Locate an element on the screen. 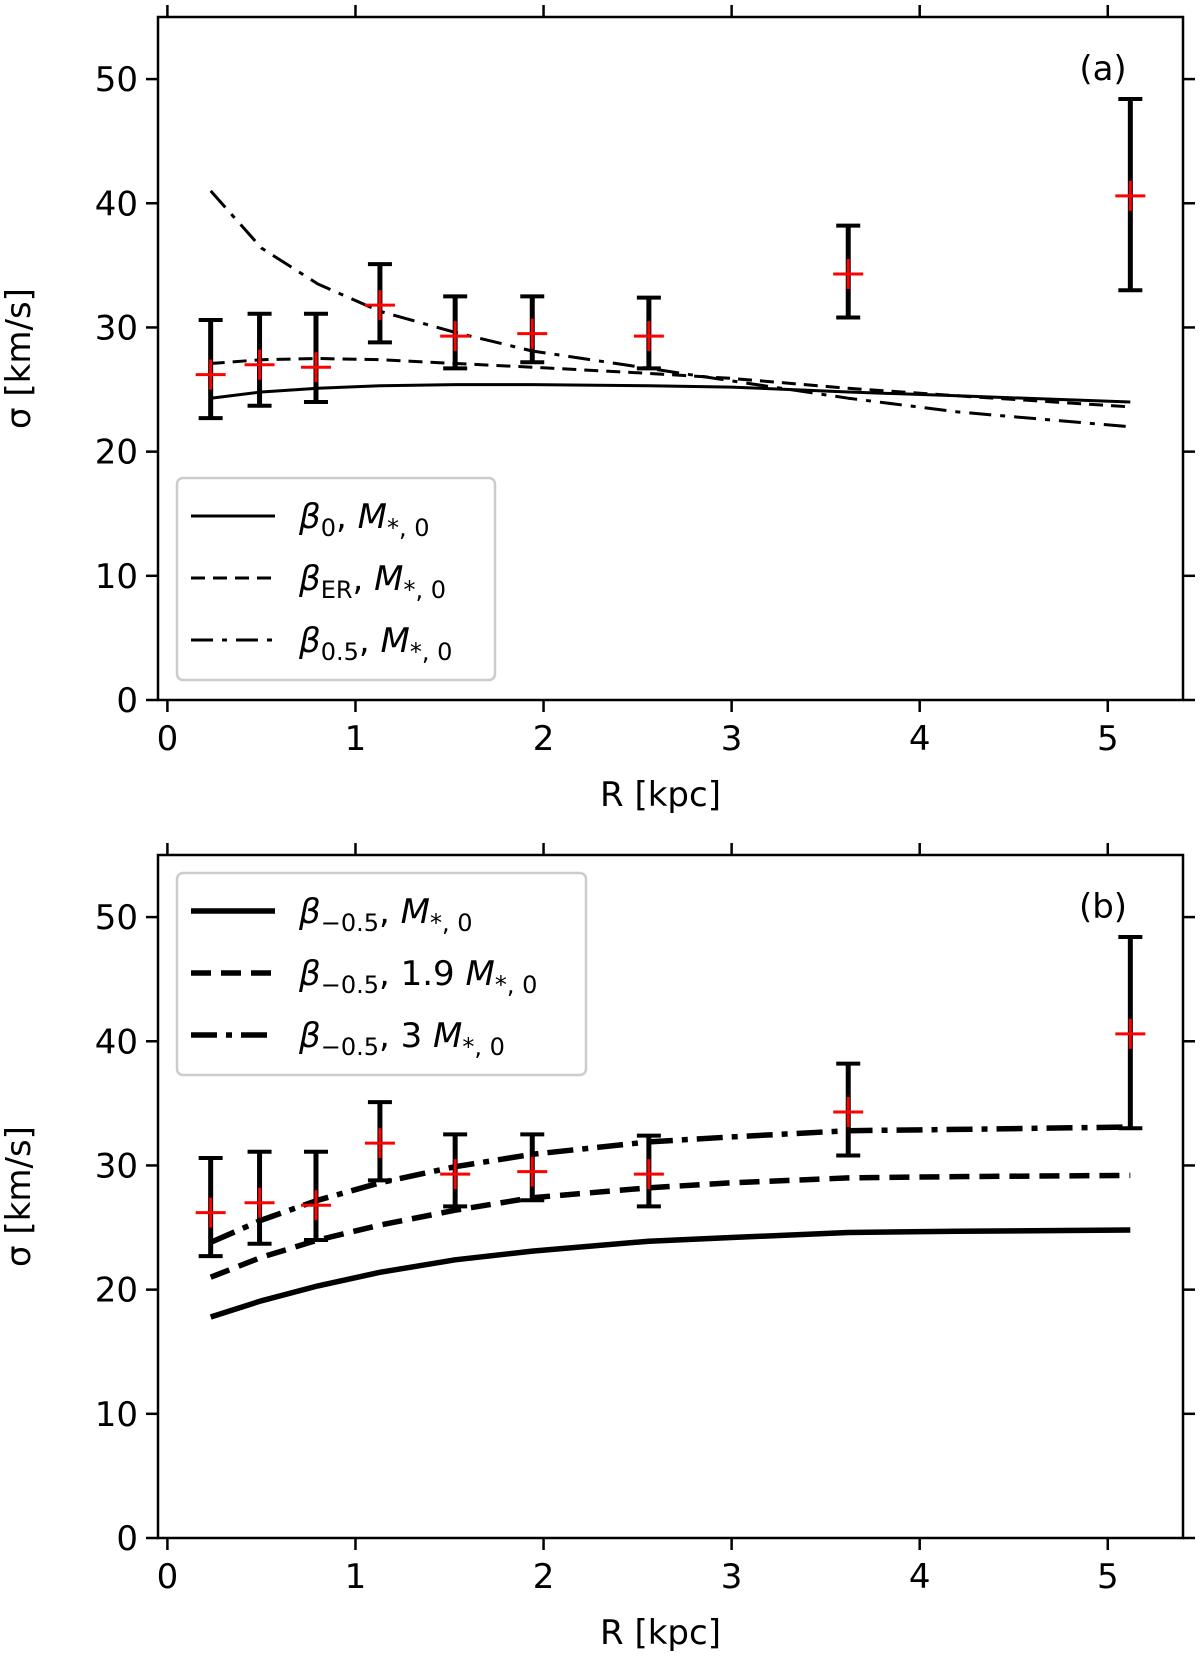 The width and height of the screenshot is (1200, 1680). legend-label-2: β−0.5, 1.9 M*, 0 is located at coordinates (417, 976).